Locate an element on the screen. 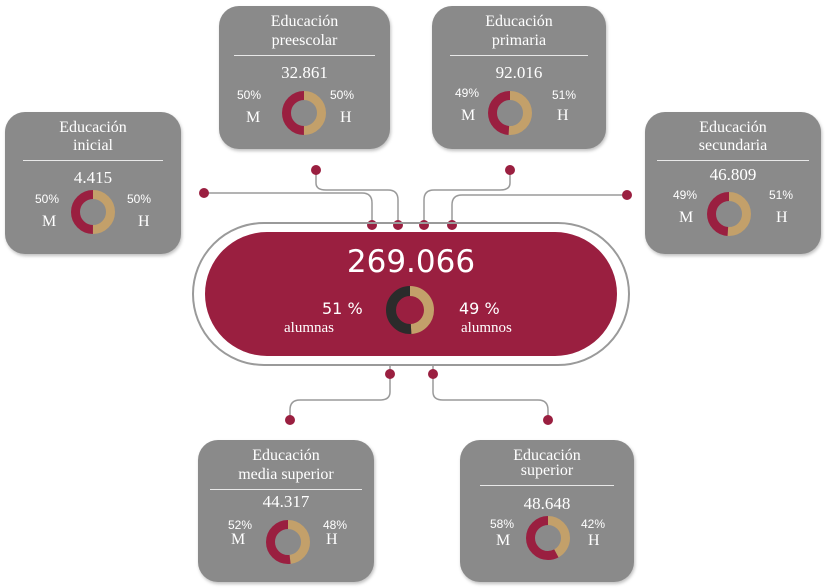 This screenshot has width=825, height=588. male-percent: 48% is located at coordinates (335, 525).